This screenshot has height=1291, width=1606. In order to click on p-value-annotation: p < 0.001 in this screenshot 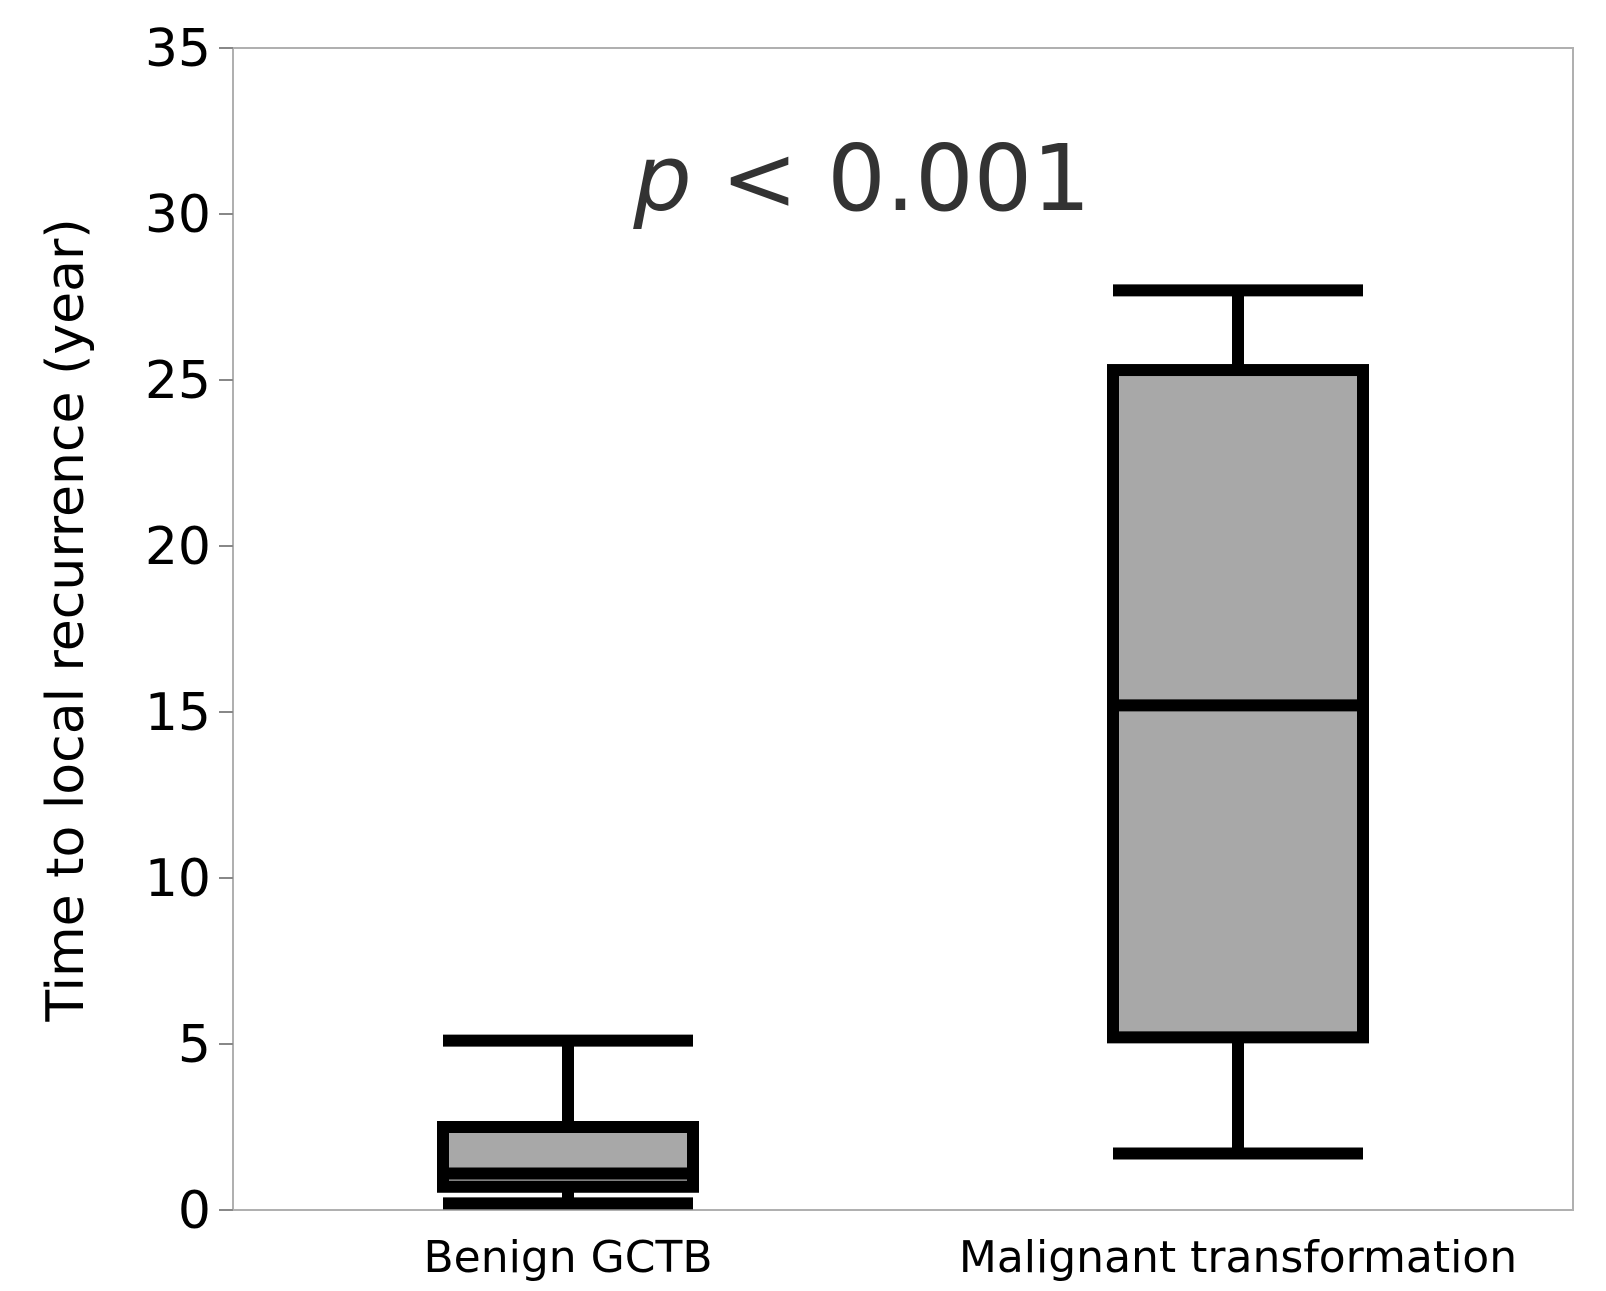, I will do `click(861, 178)`.